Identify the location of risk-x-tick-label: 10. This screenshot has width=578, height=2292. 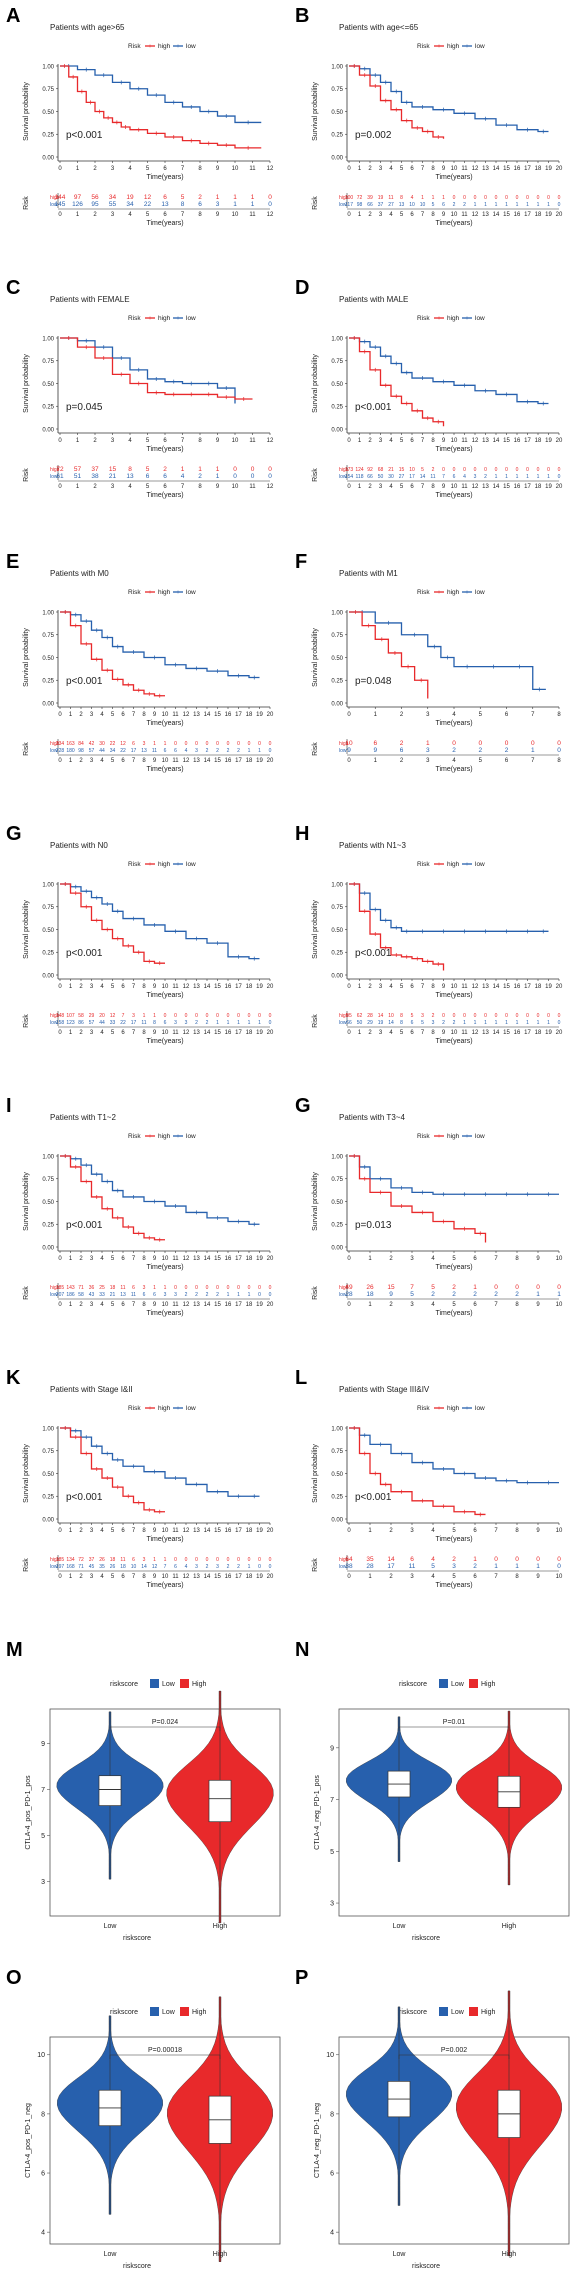
(165, 1033).